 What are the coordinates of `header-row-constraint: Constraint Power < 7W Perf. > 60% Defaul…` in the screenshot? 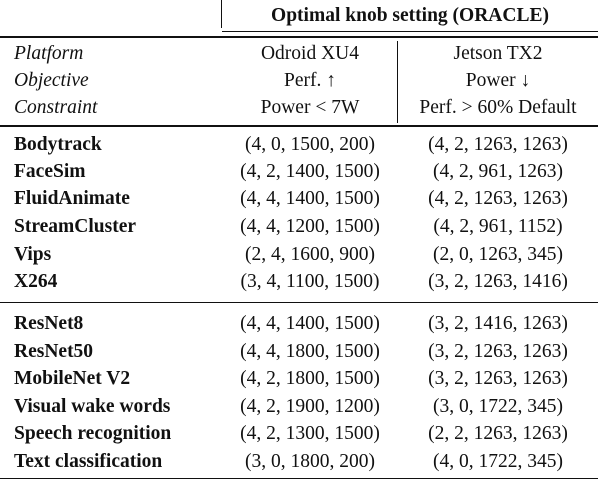 It's located at (299, 107).